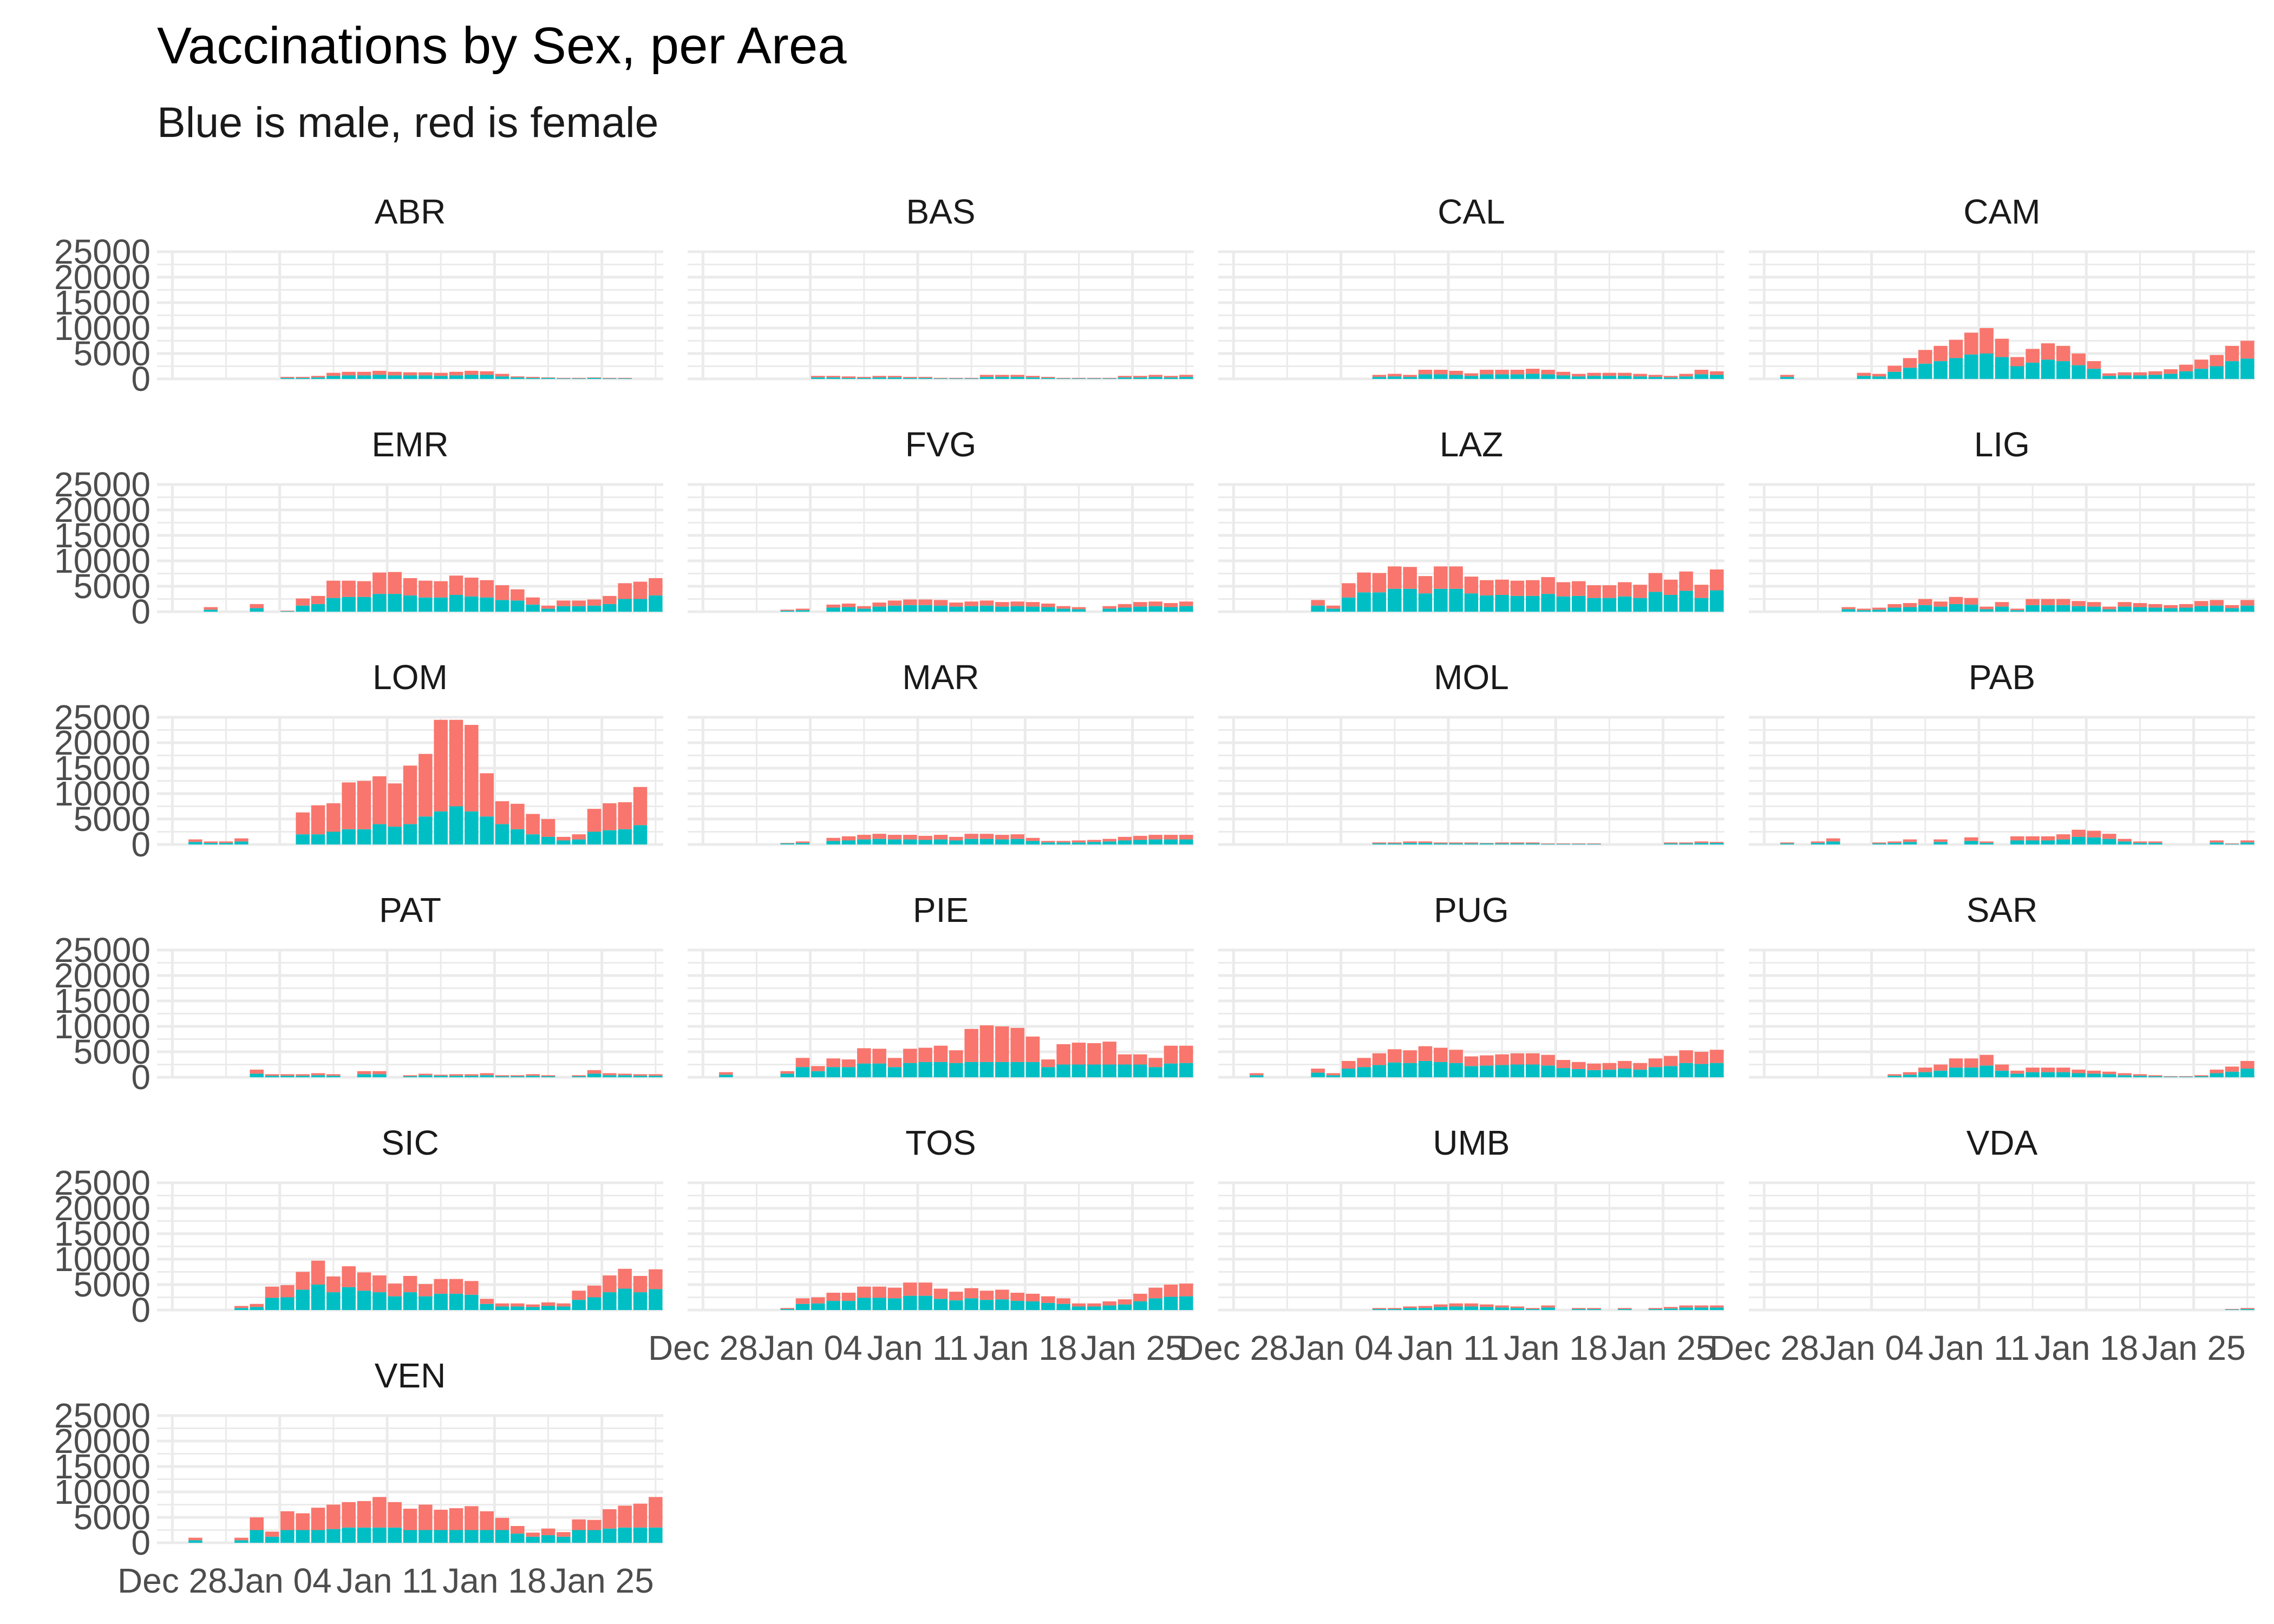 The image size is (2274, 1624). Describe the element at coordinates (941, 752) in the screenshot. I see `facet-panel-mar: MAR` at that location.